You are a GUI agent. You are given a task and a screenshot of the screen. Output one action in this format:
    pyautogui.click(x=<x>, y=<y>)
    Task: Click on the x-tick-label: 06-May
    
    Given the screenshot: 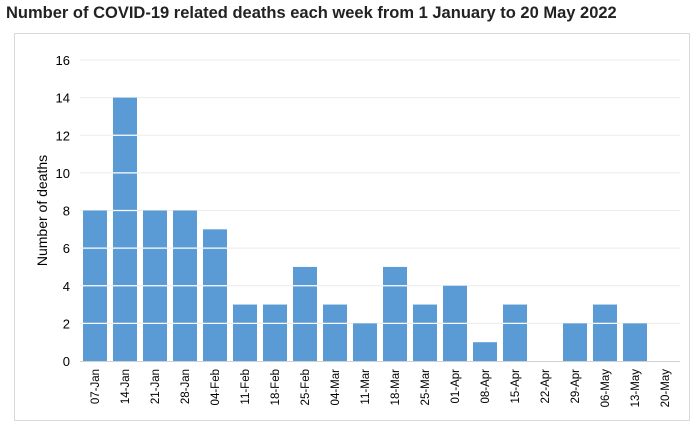 What is the action you would take?
    pyautogui.click(x=606, y=388)
    